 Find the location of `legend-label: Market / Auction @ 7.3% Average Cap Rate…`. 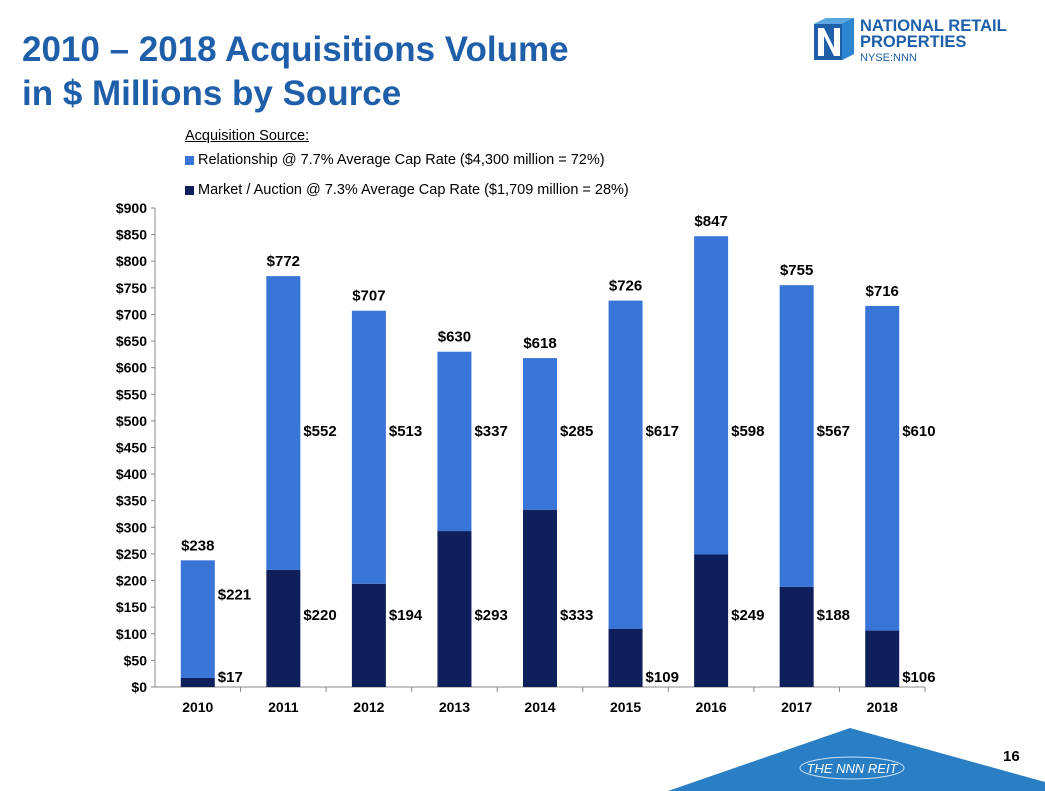

legend-label: Market / Auction @ 7.3% Average Cap Rate… is located at coordinates (413, 190).